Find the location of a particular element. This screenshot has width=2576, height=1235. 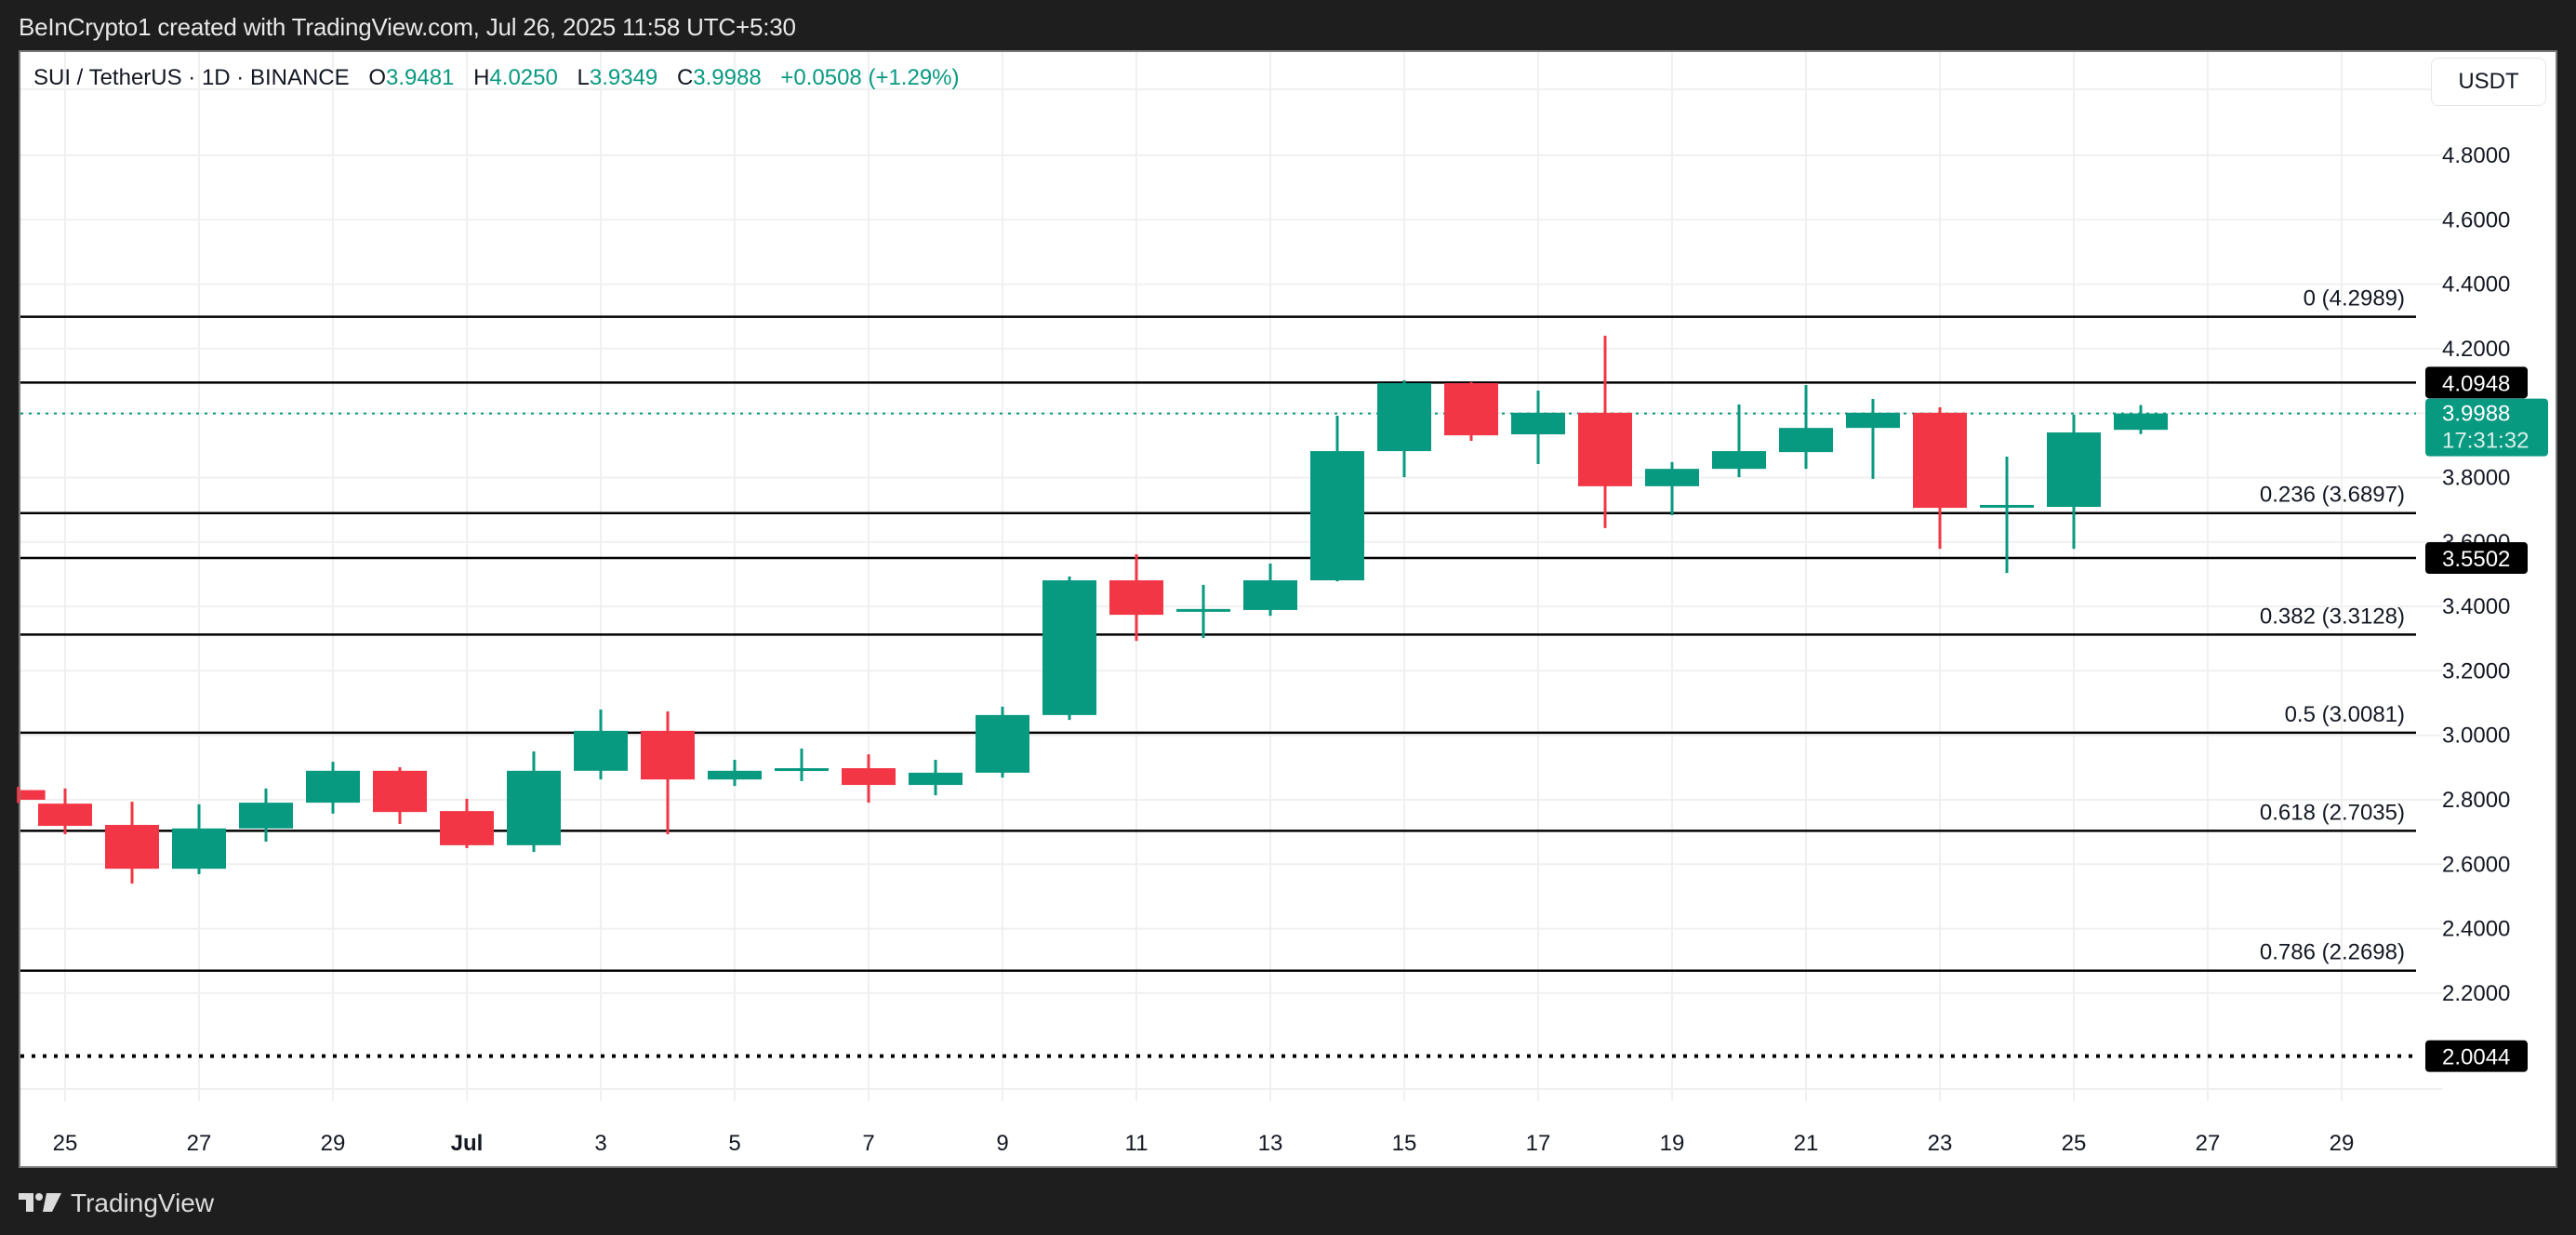

support-price-badge-bg is located at coordinates (2476, 558).